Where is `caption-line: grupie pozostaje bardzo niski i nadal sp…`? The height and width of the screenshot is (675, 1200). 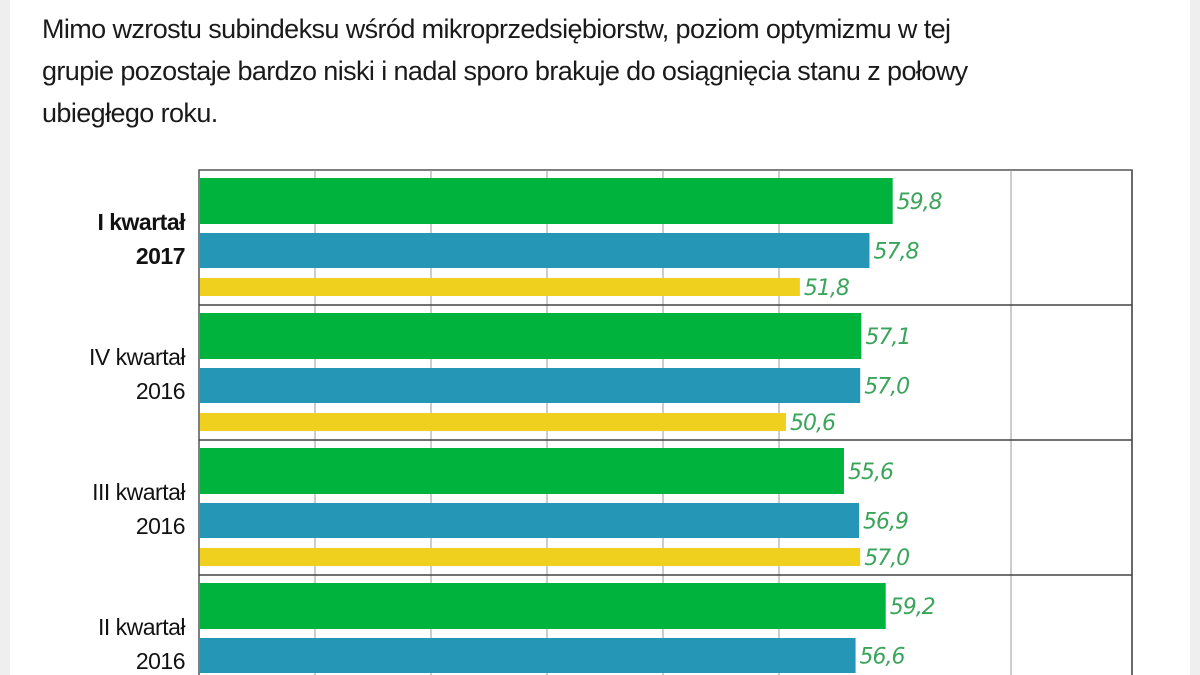 caption-line: grupie pozostaje bardzo niski i nadal sp… is located at coordinates (505, 71).